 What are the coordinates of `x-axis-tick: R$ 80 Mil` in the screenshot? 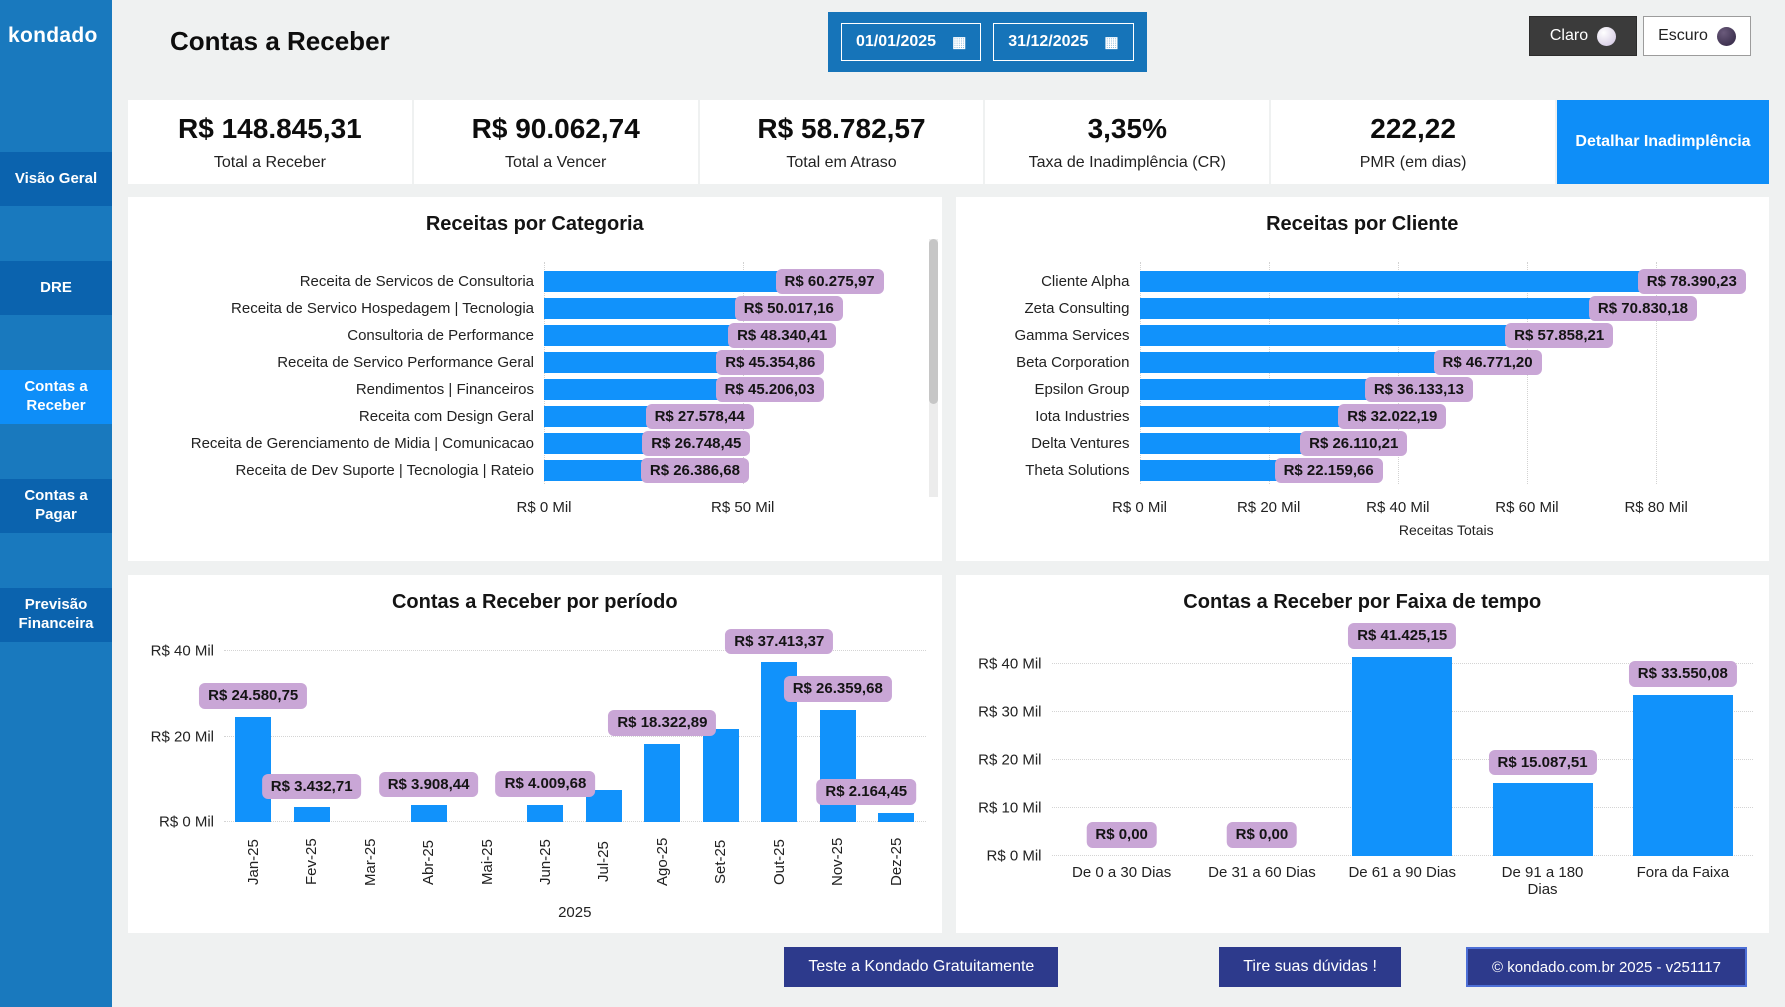 It's located at (1656, 507).